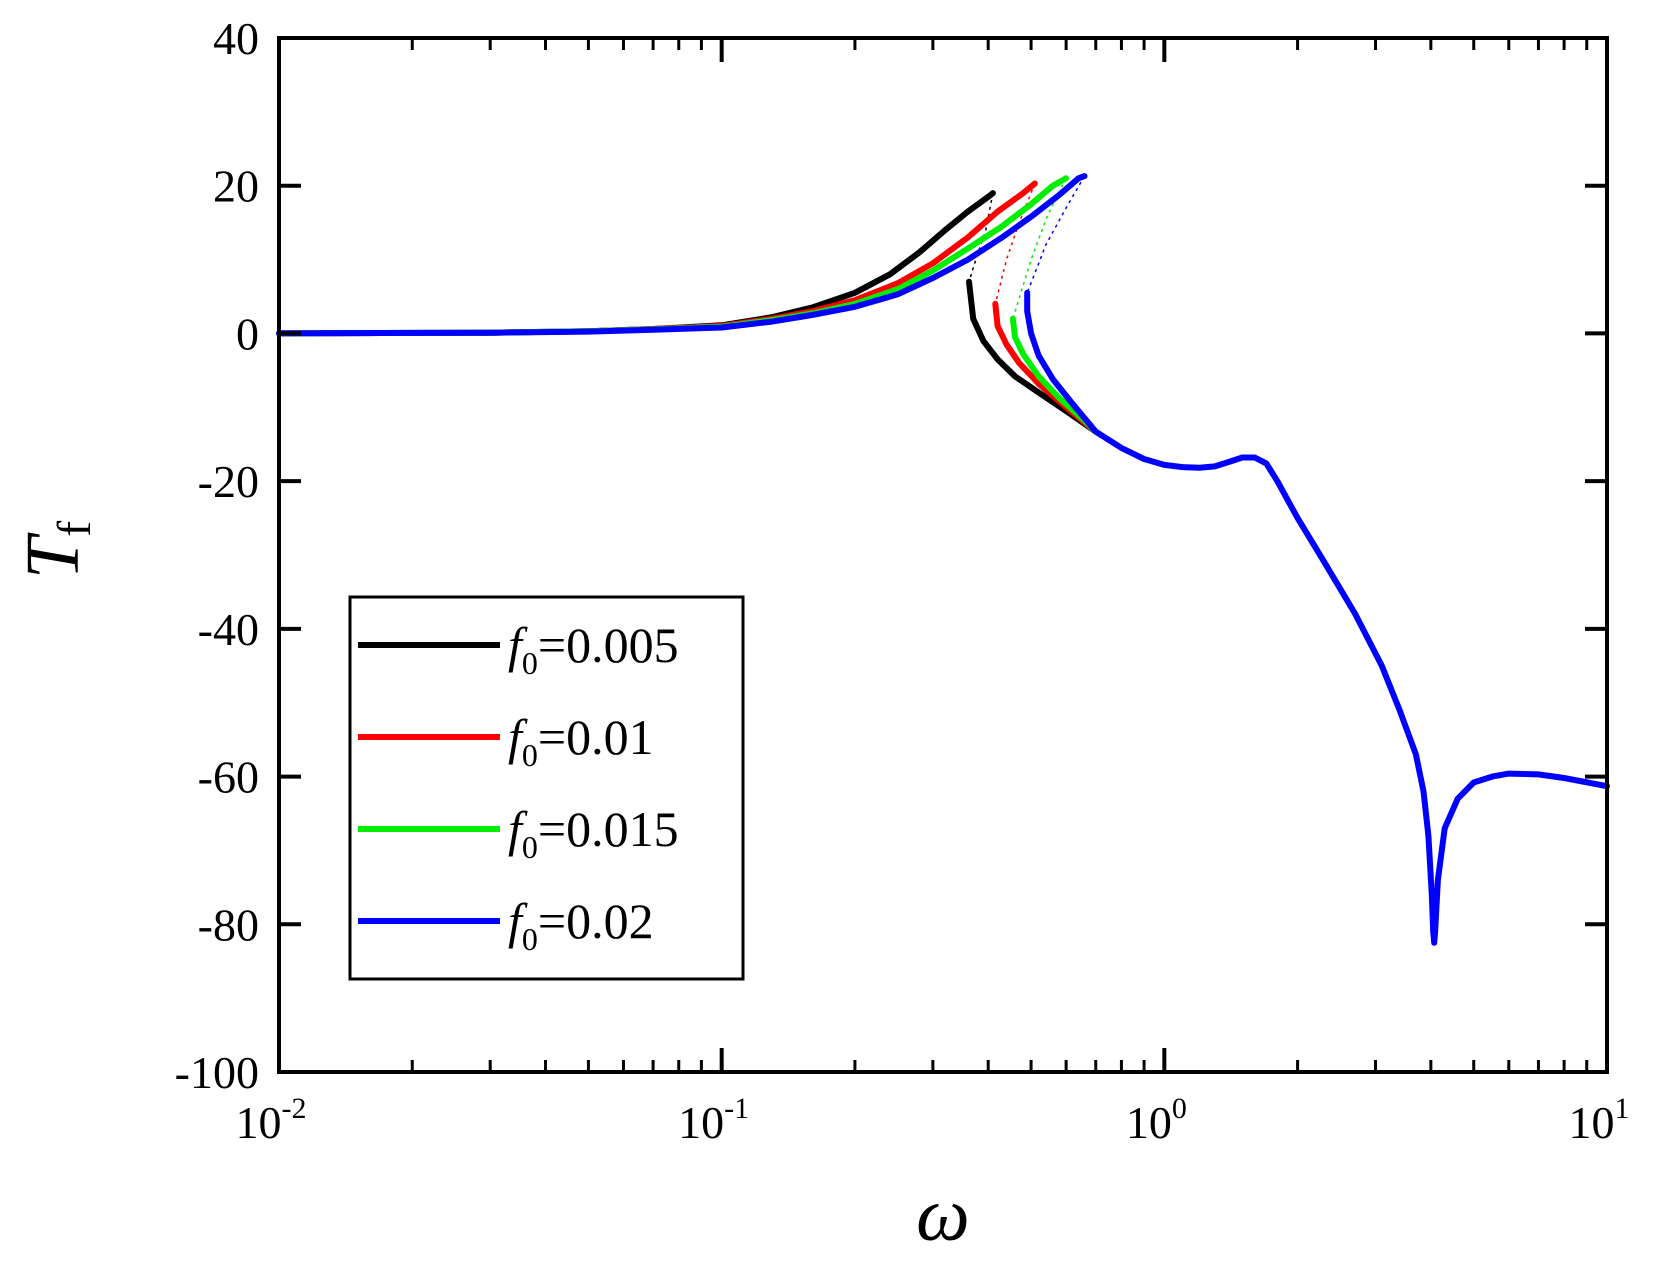 The height and width of the screenshot is (1262, 1662). Describe the element at coordinates (581, 925) in the screenshot. I see `legend-label-3: f0=0.02` at that location.